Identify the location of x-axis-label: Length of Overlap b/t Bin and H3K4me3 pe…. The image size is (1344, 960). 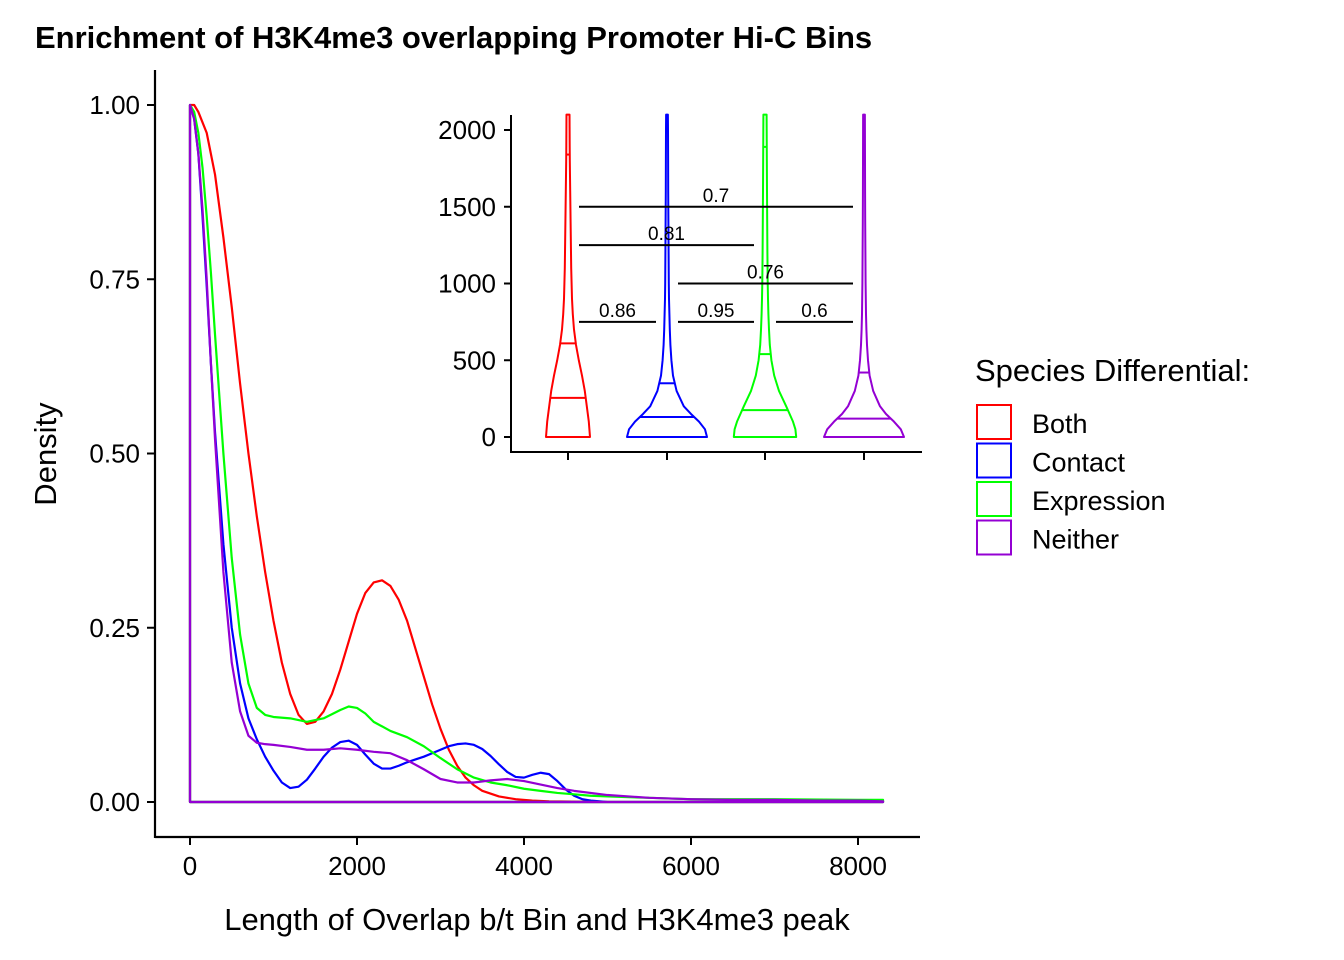
(537, 919).